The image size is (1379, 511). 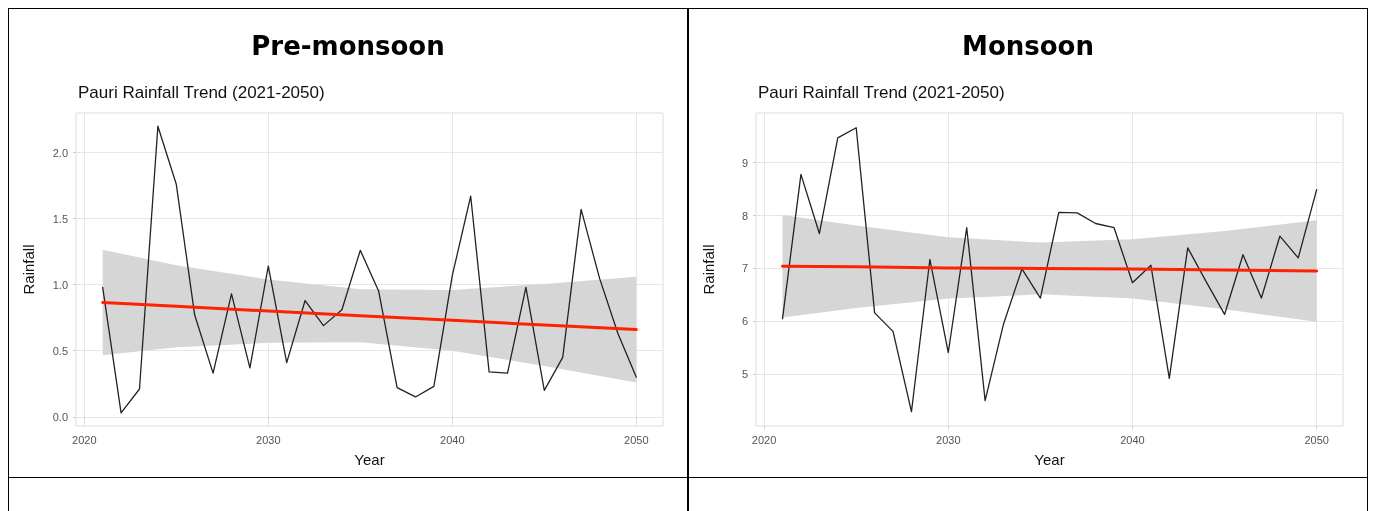 What do you see at coordinates (744, 321) in the screenshot?
I see `y-tick-label: 6` at bounding box center [744, 321].